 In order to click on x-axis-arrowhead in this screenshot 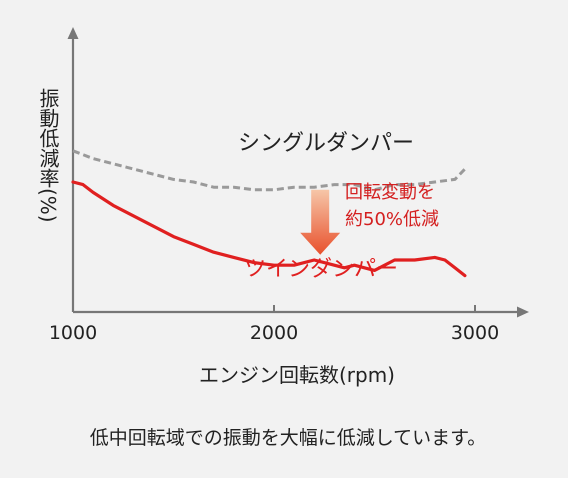, I will do `click(523, 312)`.